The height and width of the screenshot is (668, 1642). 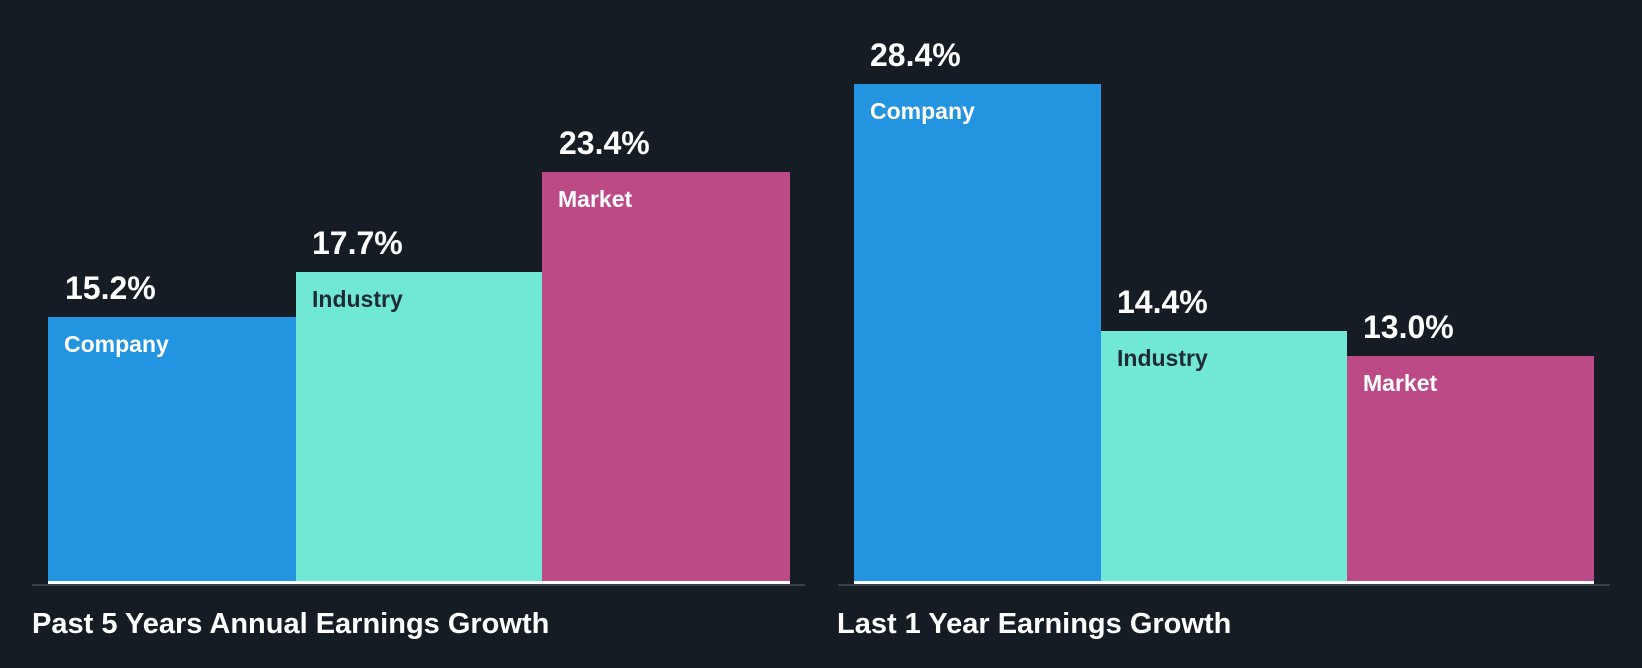 What do you see at coordinates (915, 55) in the screenshot?
I see `bar-value-label: 28.4%` at bounding box center [915, 55].